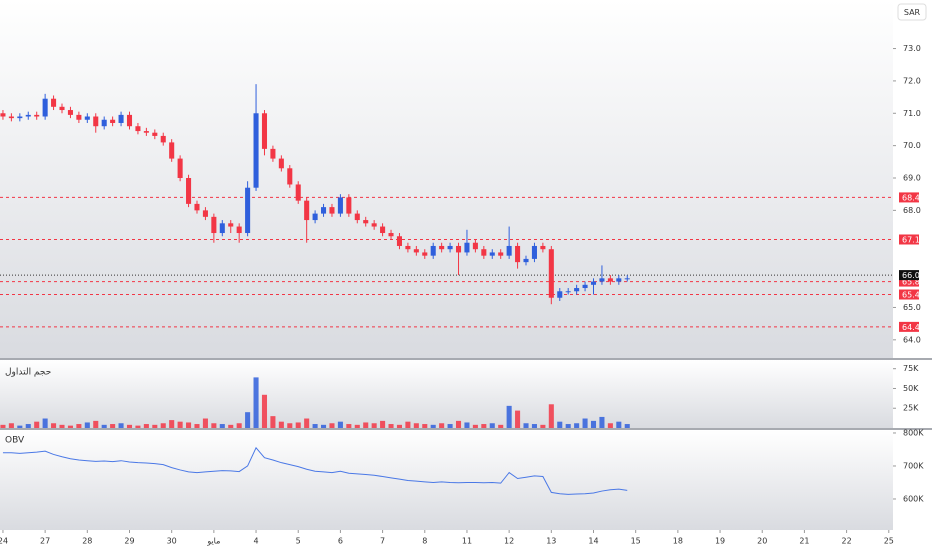  Describe the element at coordinates (28, 373) in the screenshot. I see `volume-title: حجم التداول` at that location.